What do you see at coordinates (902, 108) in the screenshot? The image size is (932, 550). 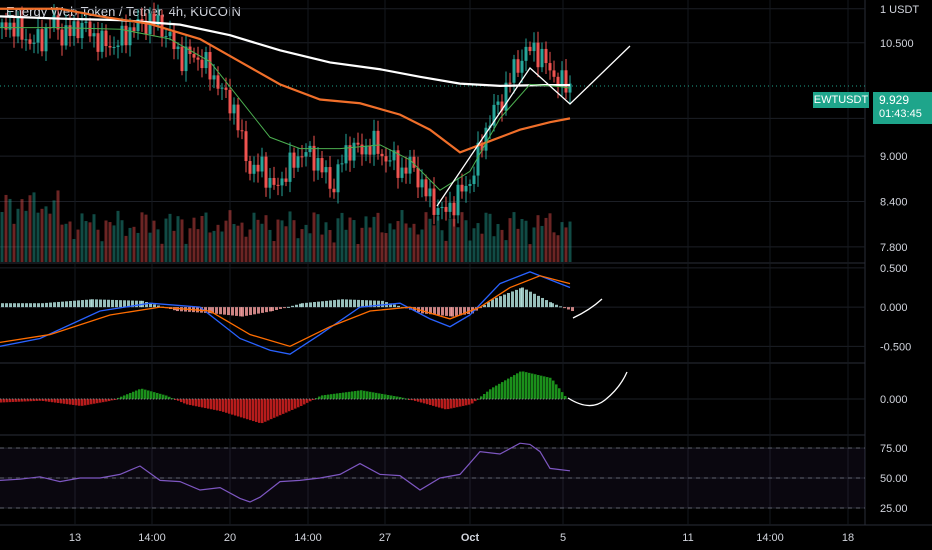 I see `price-badge: 9.929 01:43:45` at bounding box center [902, 108].